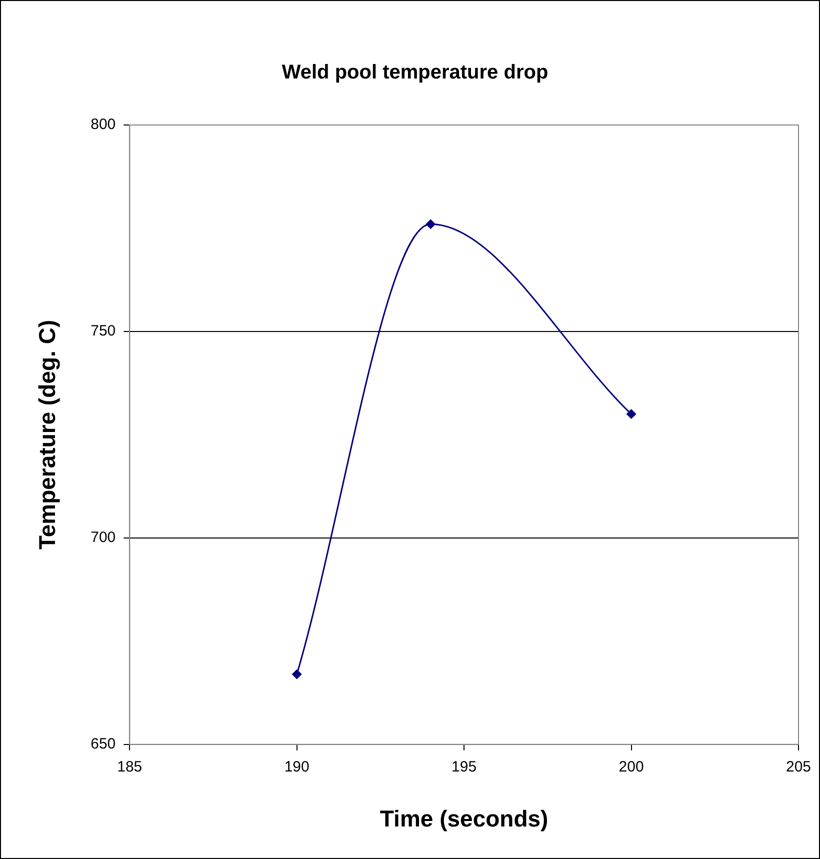 Image resolution: width=820 pixels, height=859 pixels. I want to click on x-tick-label: 195, so click(464, 767).